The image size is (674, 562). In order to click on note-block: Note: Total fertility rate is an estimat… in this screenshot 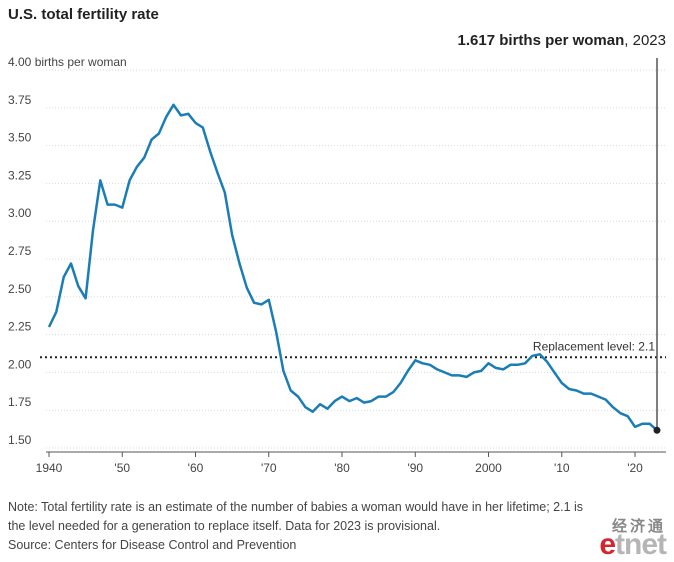, I will do `click(328, 526)`.